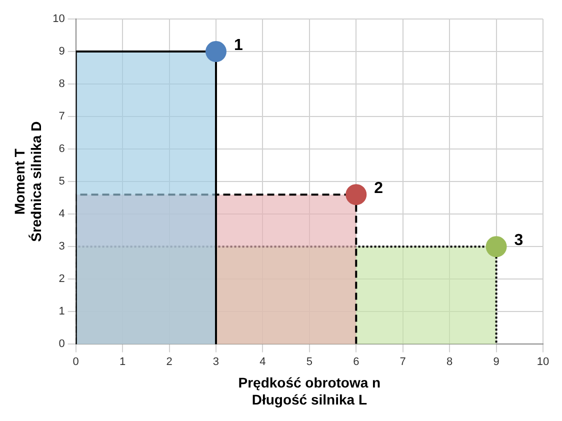 The image size is (562, 421). I want to click on y-tick-label: 7, so click(61, 116).